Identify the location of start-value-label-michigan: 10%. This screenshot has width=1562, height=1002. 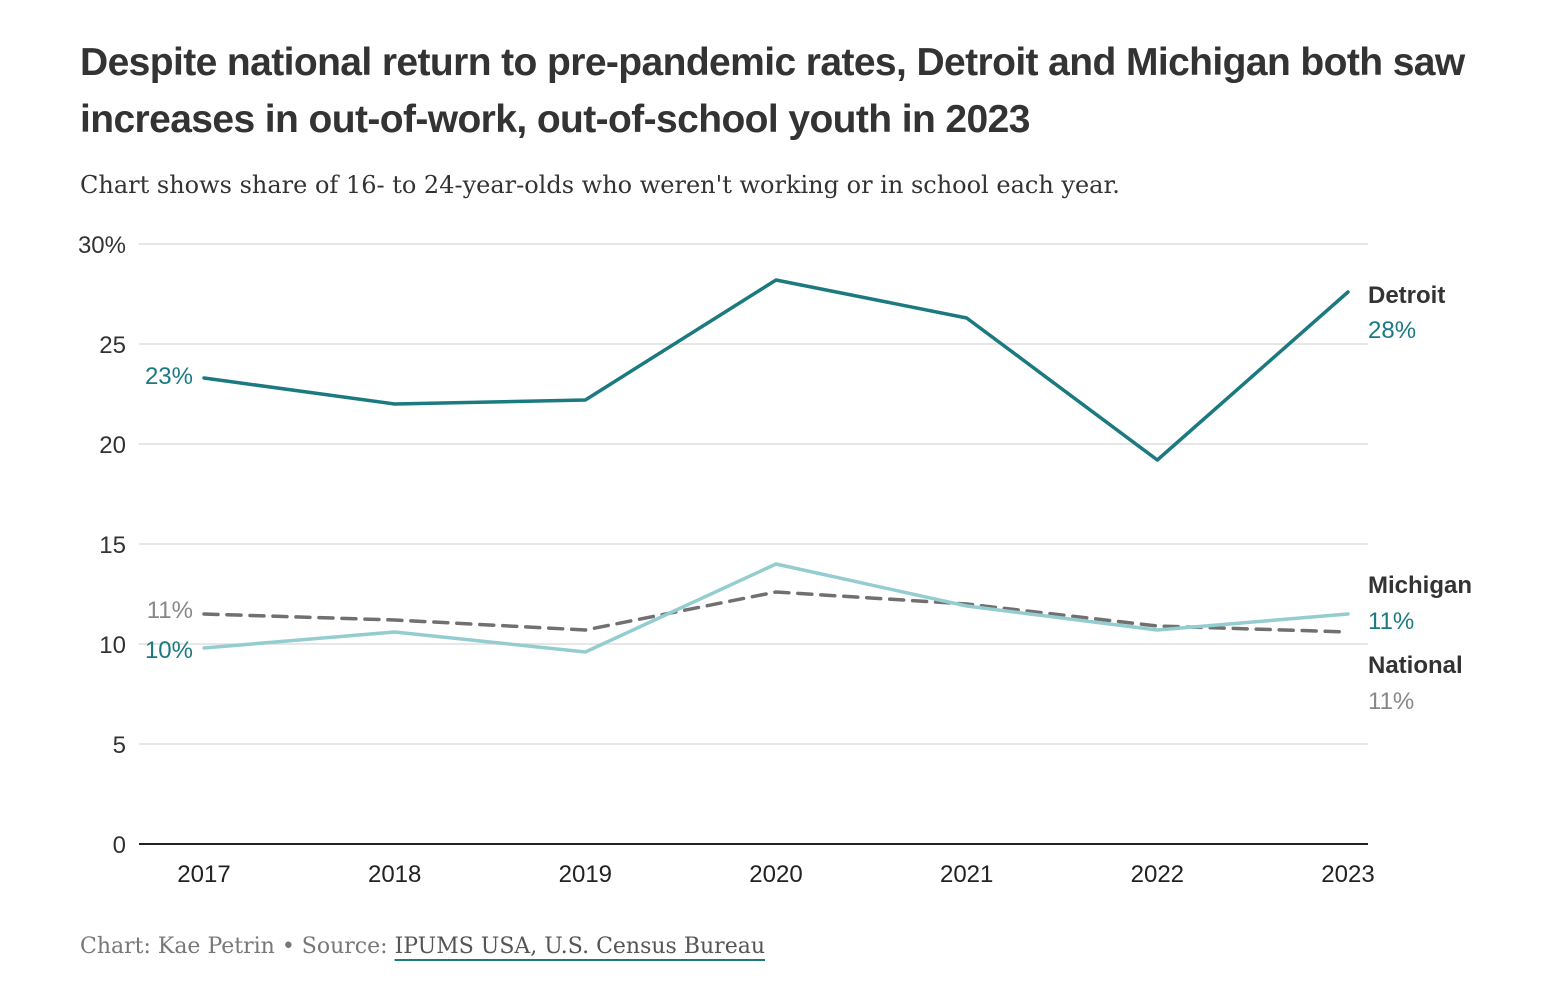
(169, 650).